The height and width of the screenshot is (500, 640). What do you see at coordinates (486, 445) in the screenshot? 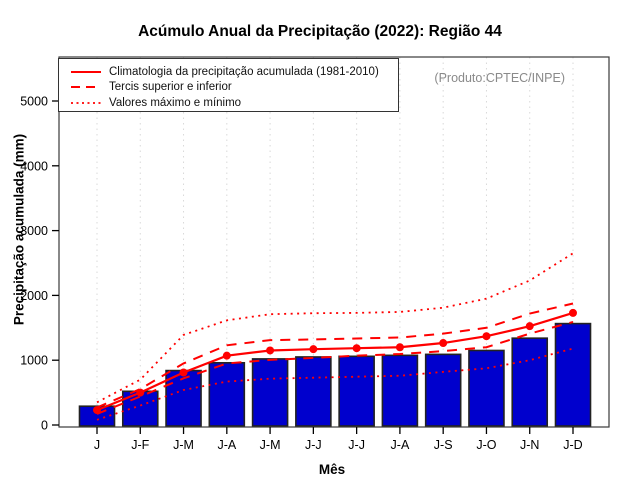
I see `x-tick-label-9: J-O` at bounding box center [486, 445].